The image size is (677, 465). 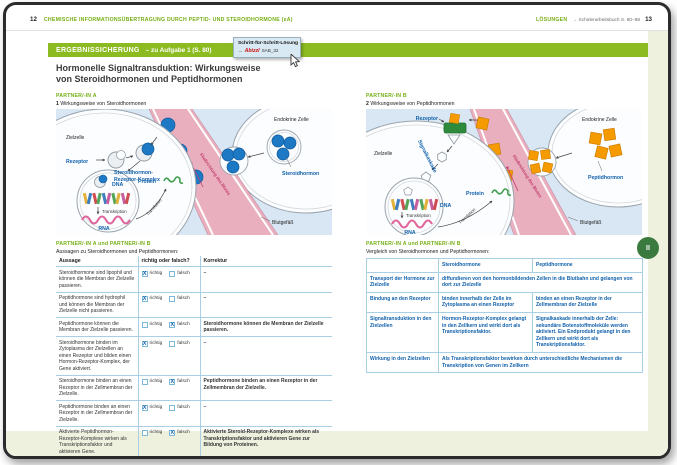 What do you see at coordinates (77, 162) in the screenshot?
I see `rezeptor-label: Rezeptor` at bounding box center [77, 162].